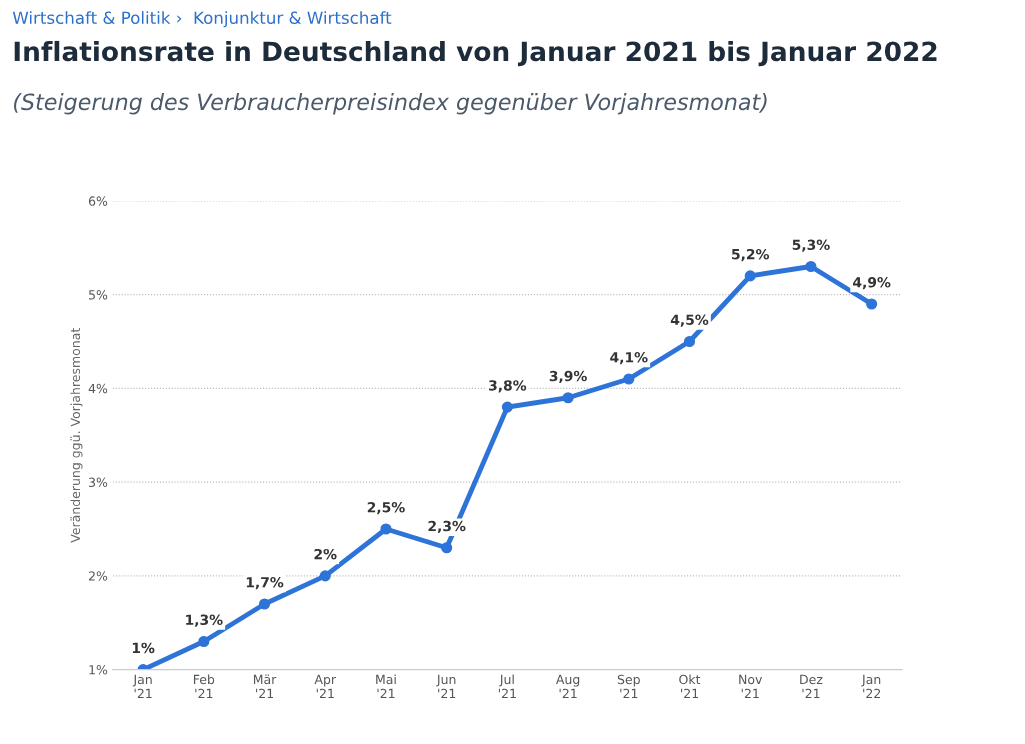  Describe the element at coordinates (508, 386) in the screenshot. I see `data-label: 3,8%` at that location.